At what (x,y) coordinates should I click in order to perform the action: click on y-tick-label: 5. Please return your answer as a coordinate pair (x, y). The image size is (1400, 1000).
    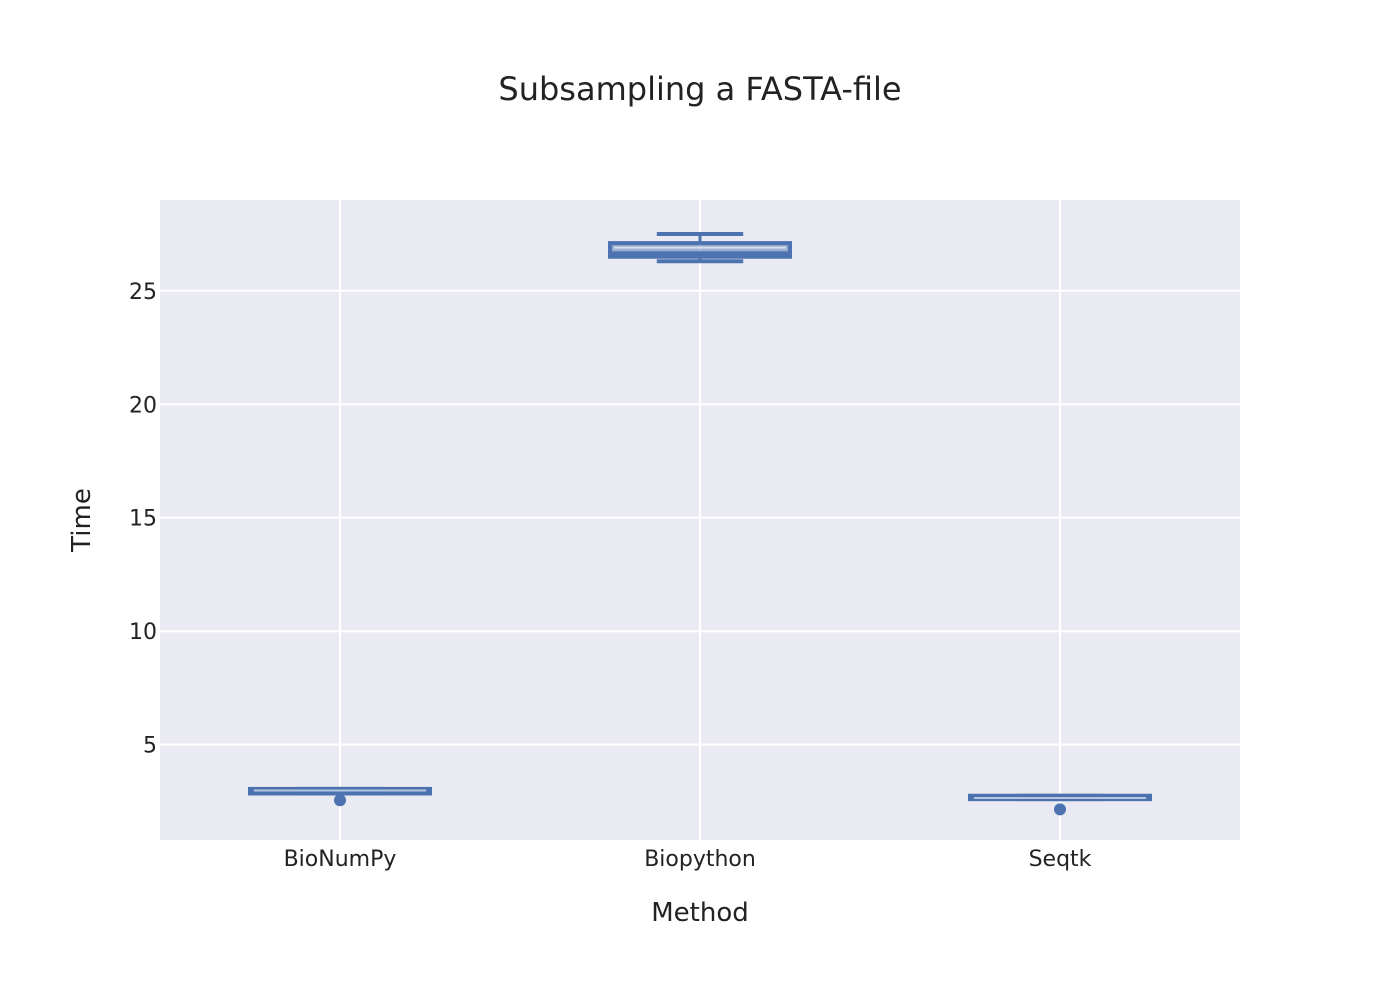
    Looking at the image, I should click on (150, 746).